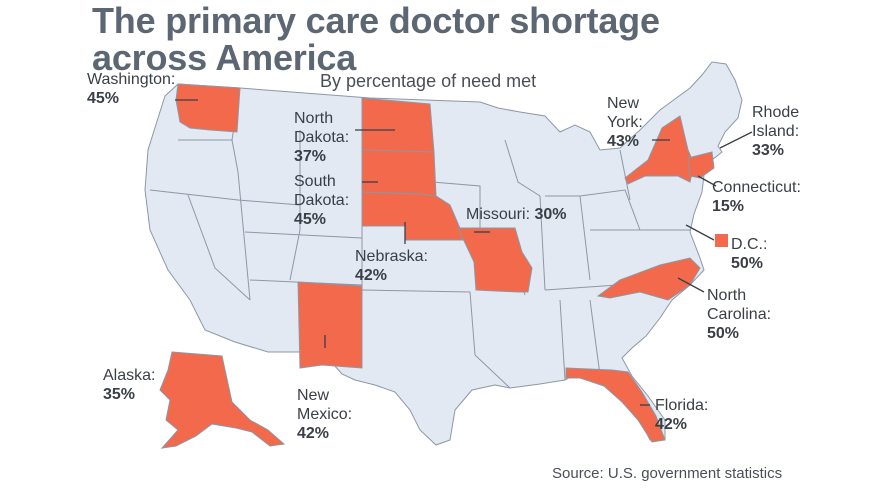 The image size is (890, 501). What do you see at coordinates (398, 125) in the screenshot?
I see `state-north-dakota` at bounding box center [398, 125].